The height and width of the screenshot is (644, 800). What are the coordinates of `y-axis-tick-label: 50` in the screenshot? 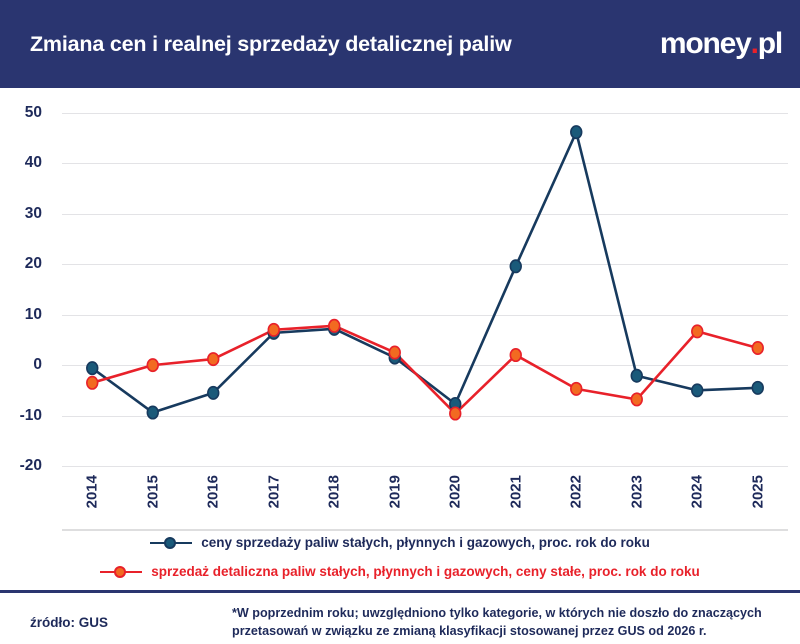 It's located at (33, 112).